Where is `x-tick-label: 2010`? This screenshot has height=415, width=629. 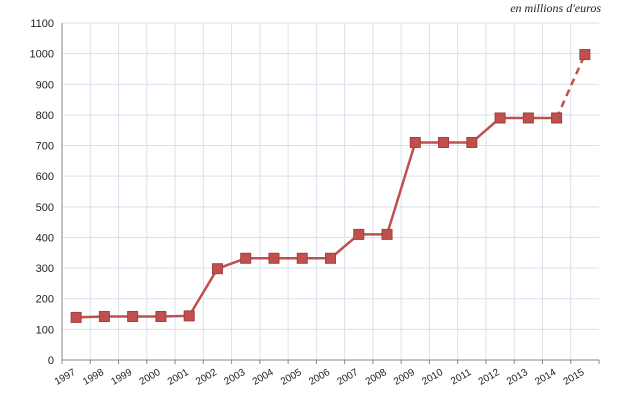
x-tick-label: 2010 is located at coordinates (432, 377).